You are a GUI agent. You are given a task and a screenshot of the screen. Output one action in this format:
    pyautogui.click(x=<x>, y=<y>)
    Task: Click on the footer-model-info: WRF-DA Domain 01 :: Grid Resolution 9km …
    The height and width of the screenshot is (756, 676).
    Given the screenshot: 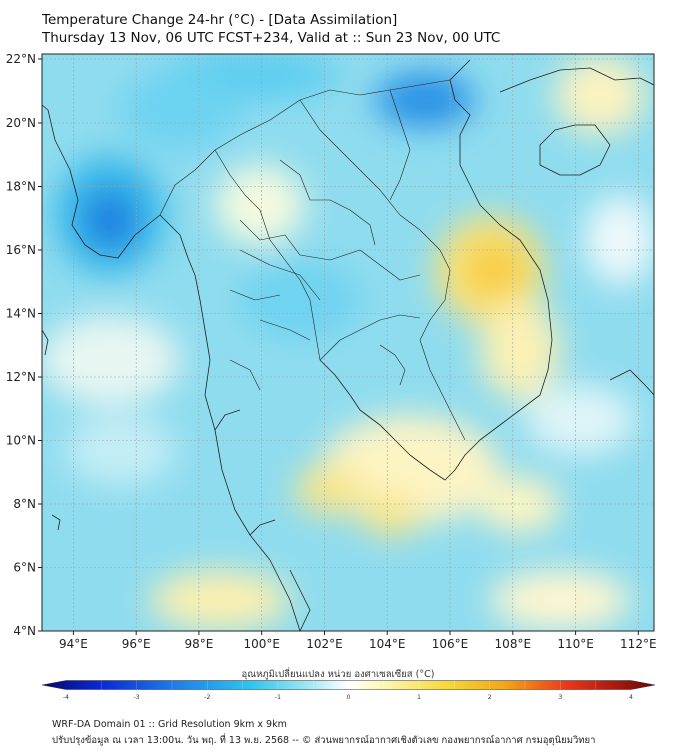 What is the action you would take?
    pyautogui.click(x=169, y=724)
    